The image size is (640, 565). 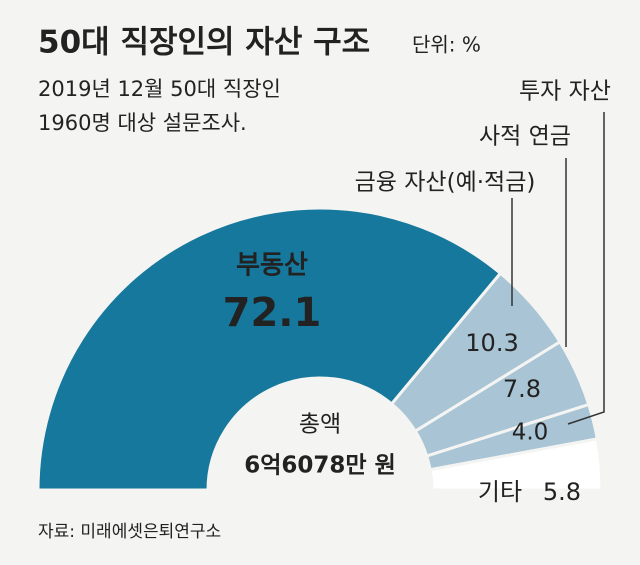 What do you see at coordinates (516, 464) in the screenshot?
I see `slice` at bounding box center [516, 464].